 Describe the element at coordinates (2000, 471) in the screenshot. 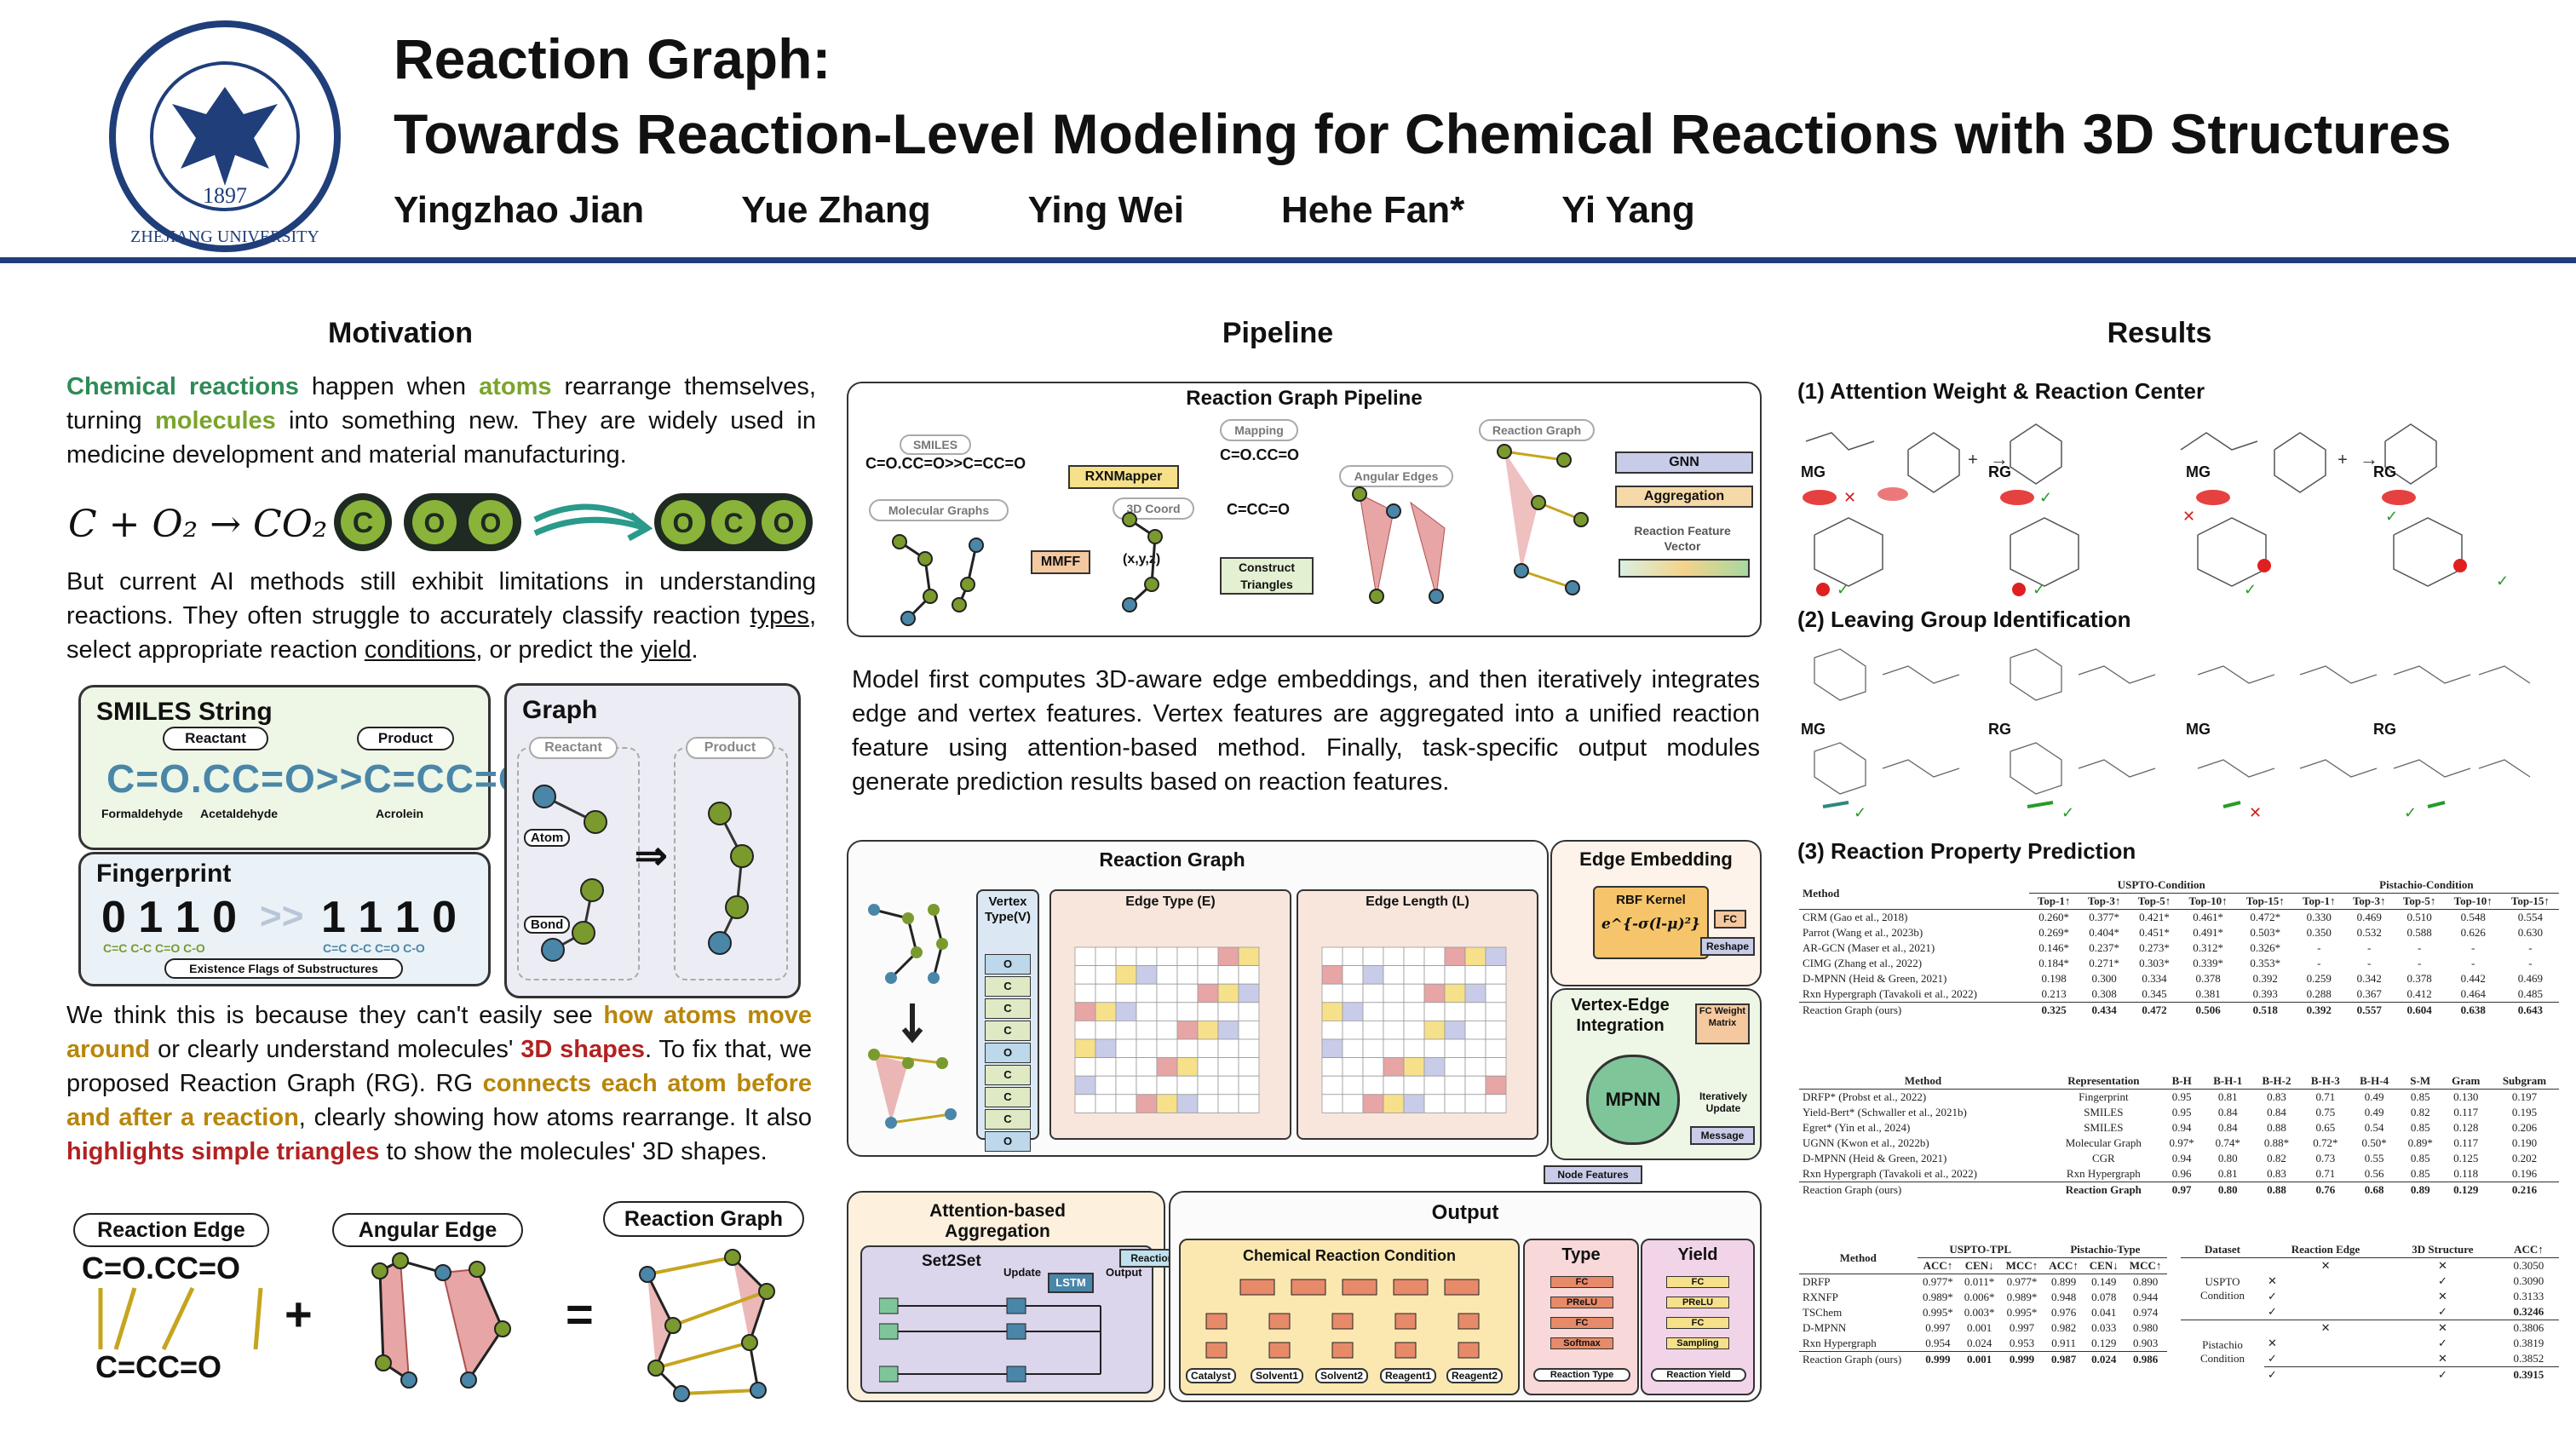

I see `rg-label: RG` at that location.